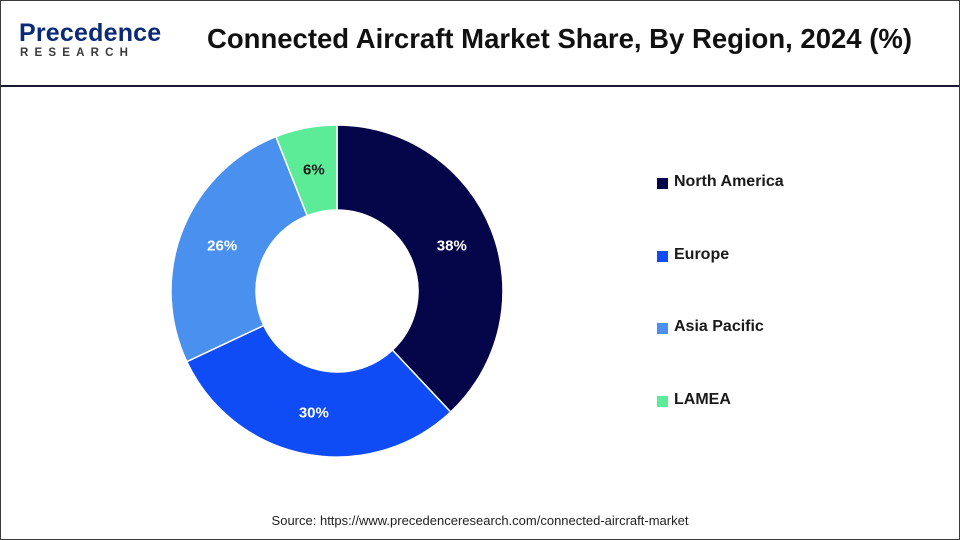  What do you see at coordinates (77, 53) in the screenshot?
I see `logo-subtitle: RESEARCH` at bounding box center [77, 53].